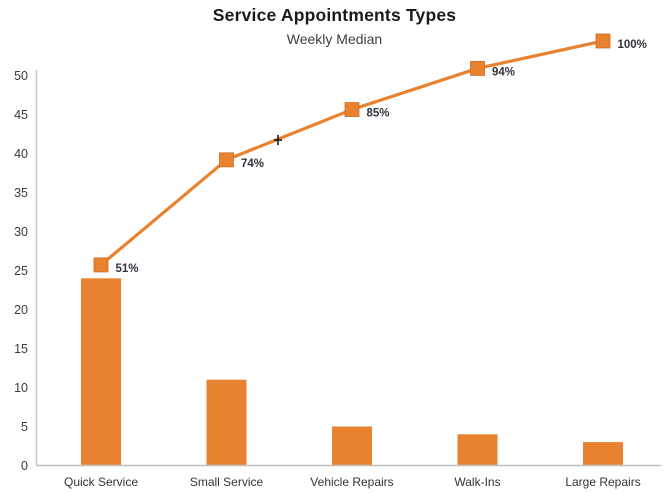 The height and width of the screenshot is (493, 669). What do you see at coordinates (24, 466) in the screenshot?
I see `y-tick-label: 0` at bounding box center [24, 466].